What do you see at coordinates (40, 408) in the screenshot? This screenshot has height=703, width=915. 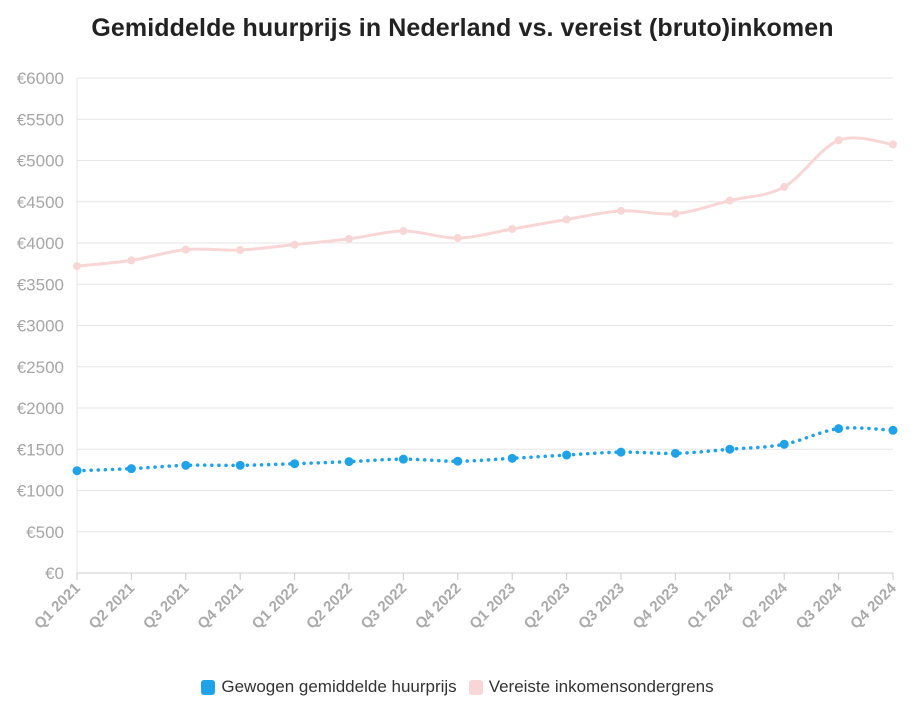 I see `y-tick-label: €2000` at bounding box center [40, 408].